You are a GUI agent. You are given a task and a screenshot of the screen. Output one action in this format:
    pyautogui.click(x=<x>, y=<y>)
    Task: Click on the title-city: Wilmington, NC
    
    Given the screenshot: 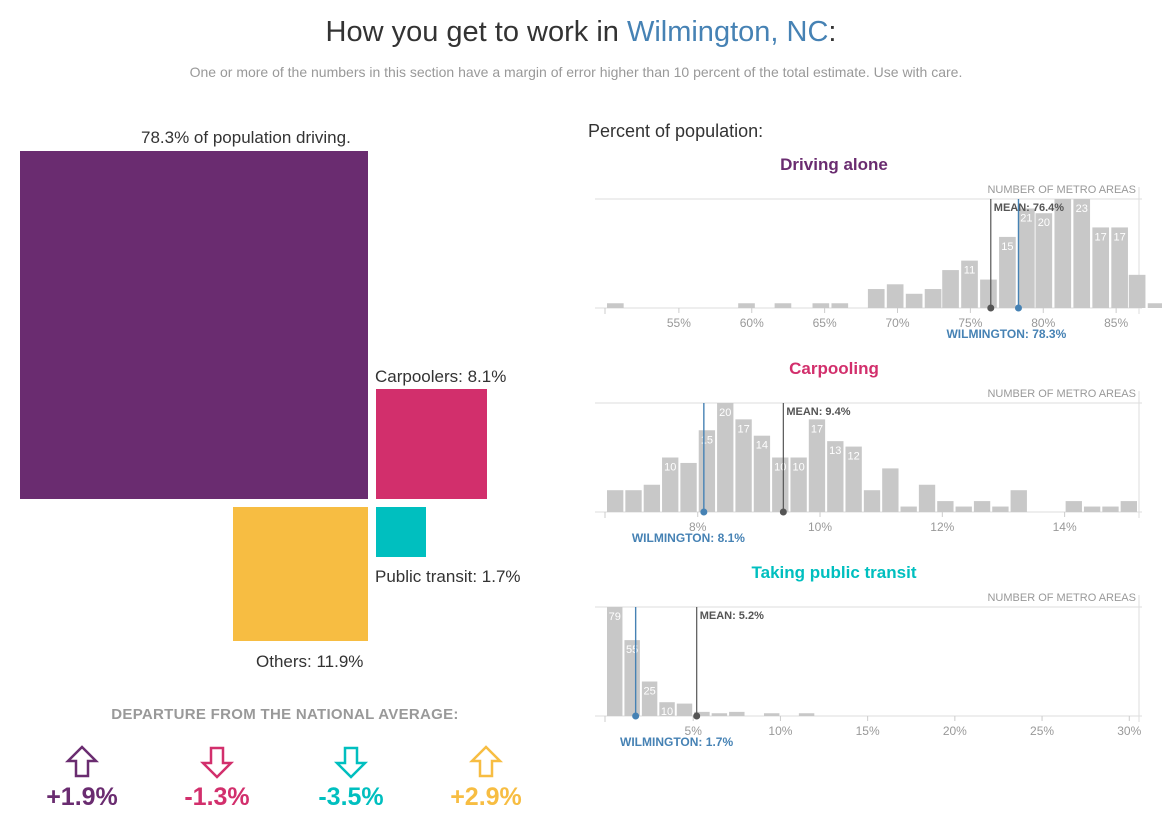 What is the action you would take?
    pyautogui.click(x=727, y=32)
    